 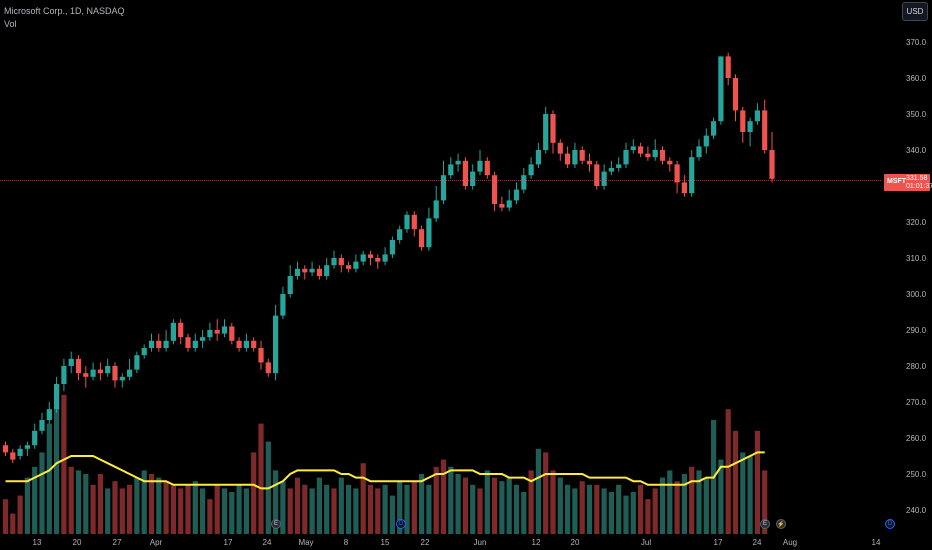 I want to click on currency-button: USD, so click(x=915, y=11).